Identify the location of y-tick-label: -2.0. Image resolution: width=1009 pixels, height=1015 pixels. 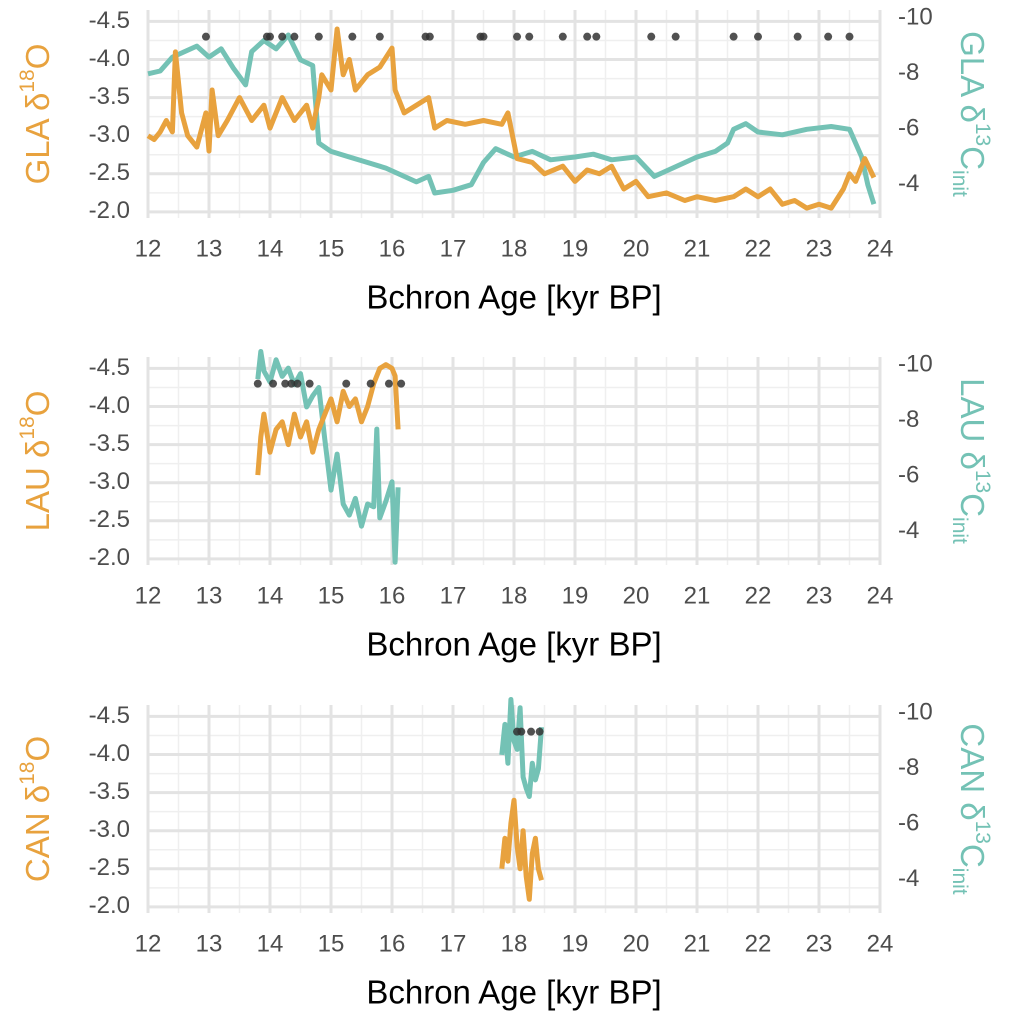
(109, 905).